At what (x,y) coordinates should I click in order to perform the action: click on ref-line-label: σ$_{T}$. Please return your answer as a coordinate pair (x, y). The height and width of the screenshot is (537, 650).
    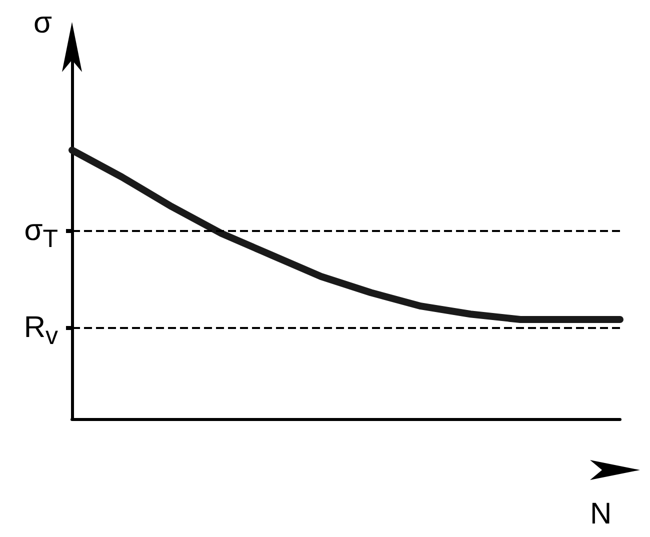
    Looking at the image, I should click on (41, 233).